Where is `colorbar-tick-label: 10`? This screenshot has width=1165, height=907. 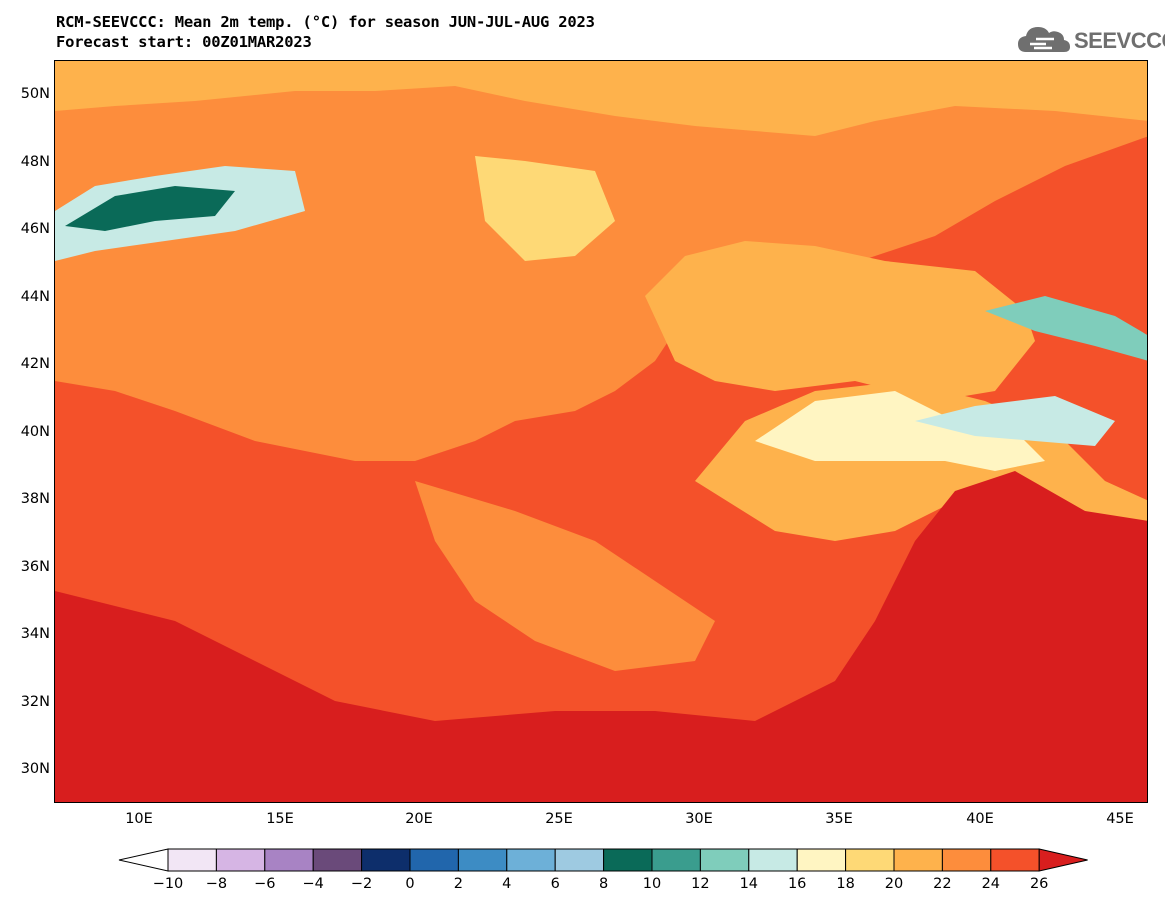 colorbar-tick-label: 10 is located at coordinates (652, 884).